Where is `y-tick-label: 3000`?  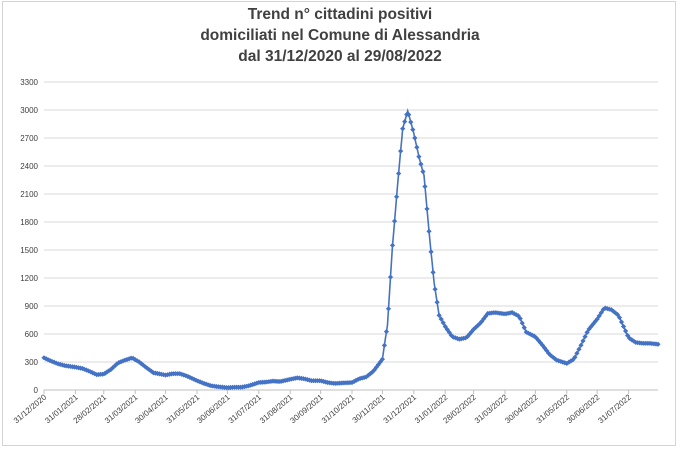 y-tick-label: 3000 is located at coordinates (29, 110).